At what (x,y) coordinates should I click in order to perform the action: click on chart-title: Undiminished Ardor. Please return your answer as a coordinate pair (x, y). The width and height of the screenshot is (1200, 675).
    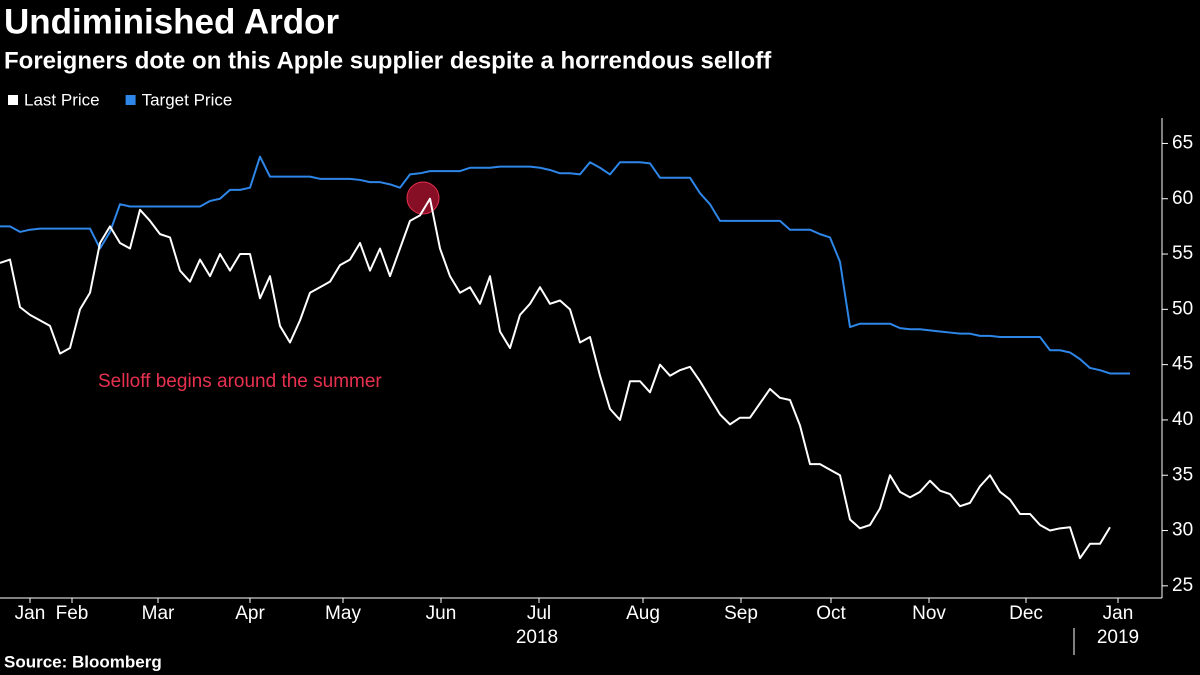
    Looking at the image, I should click on (171, 21).